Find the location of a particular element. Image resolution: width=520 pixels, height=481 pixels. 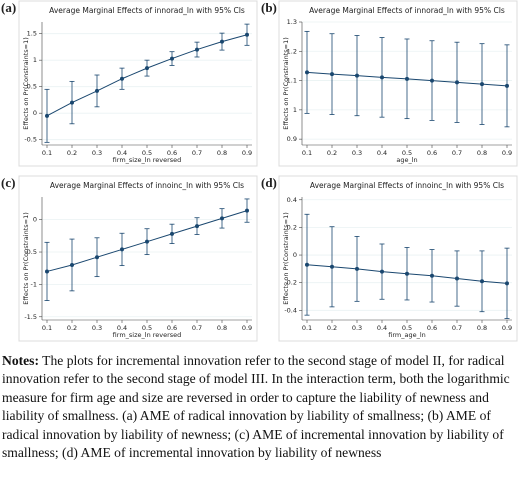

plot-area is located at coordinates (147, 83).